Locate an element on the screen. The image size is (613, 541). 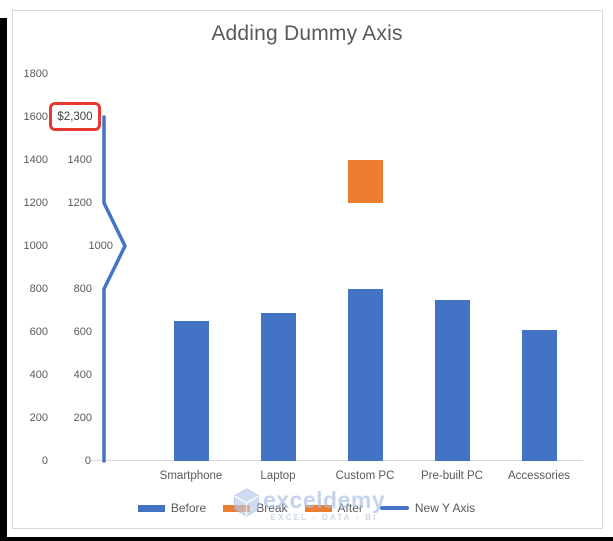
category-label: Smartphone is located at coordinates (191, 476).